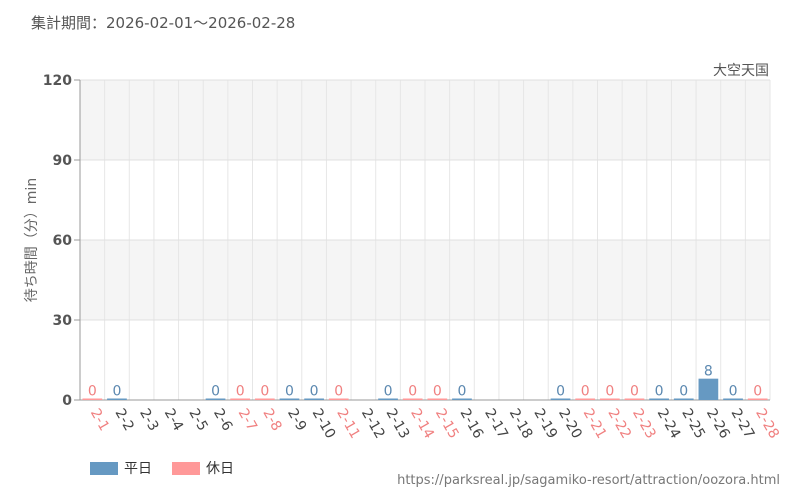 The image size is (800, 500). Describe the element at coordinates (197, 420) in the screenshot. I see `x-tick-label: 2-5` at that location.